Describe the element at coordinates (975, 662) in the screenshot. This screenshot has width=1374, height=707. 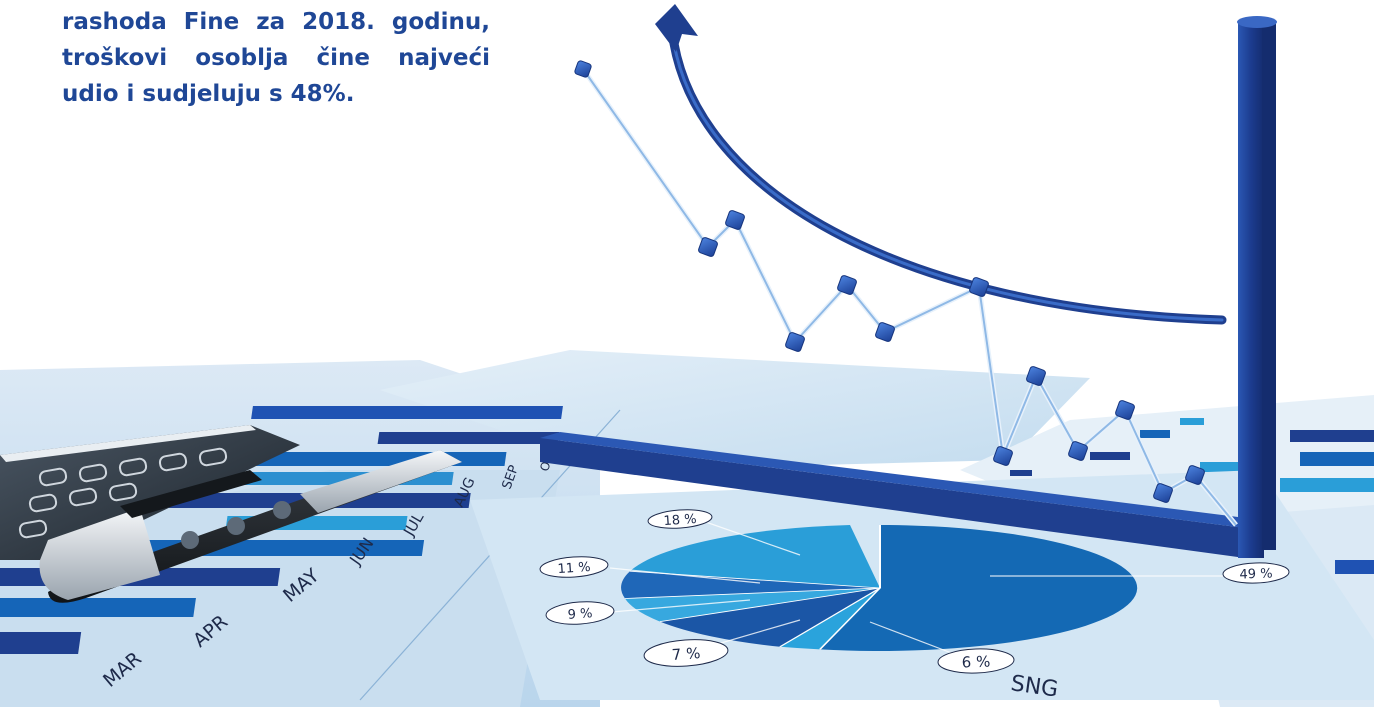
I see `pie-label-6: 6 %` at that location.